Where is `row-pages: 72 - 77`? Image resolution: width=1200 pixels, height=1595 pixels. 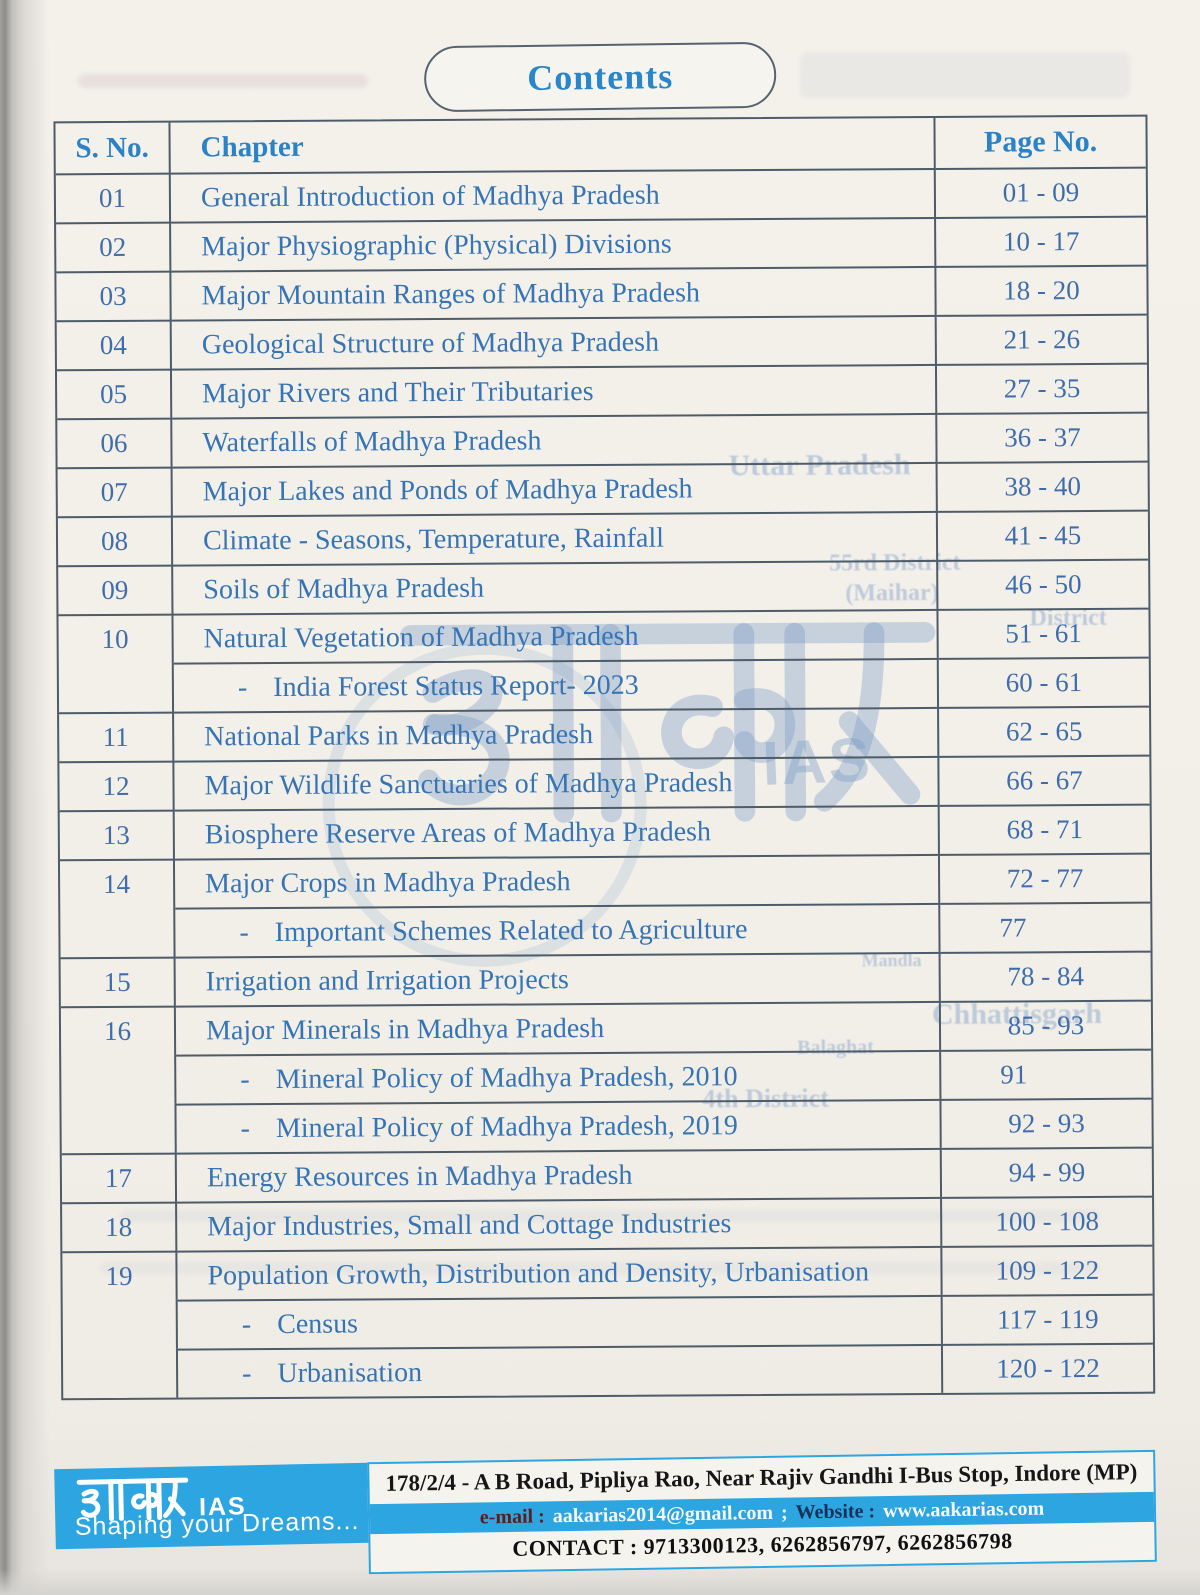 row-pages: 72 - 77 is located at coordinates (1045, 877).